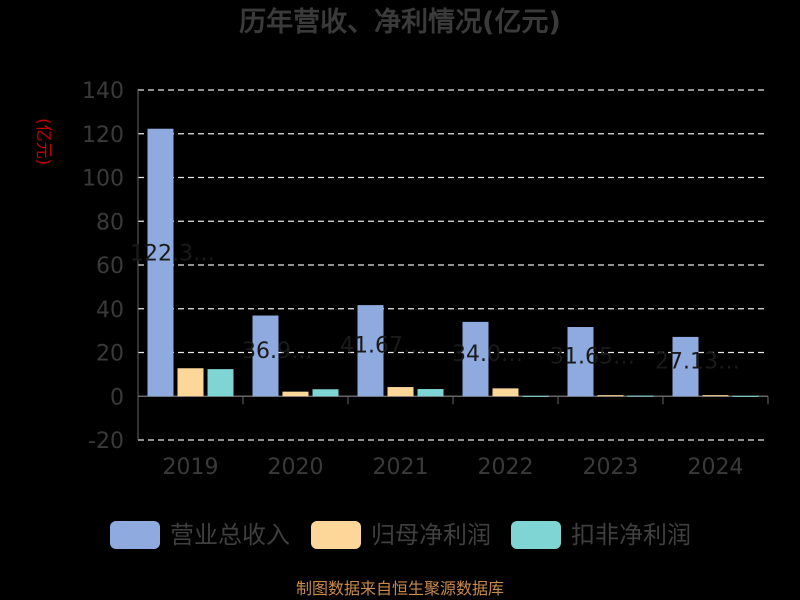 This screenshot has height=600, width=800. What do you see at coordinates (43, 142) in the screenshot?
I see `y-axis-unit-label: (亿元)` at bounding box center [43, 142].